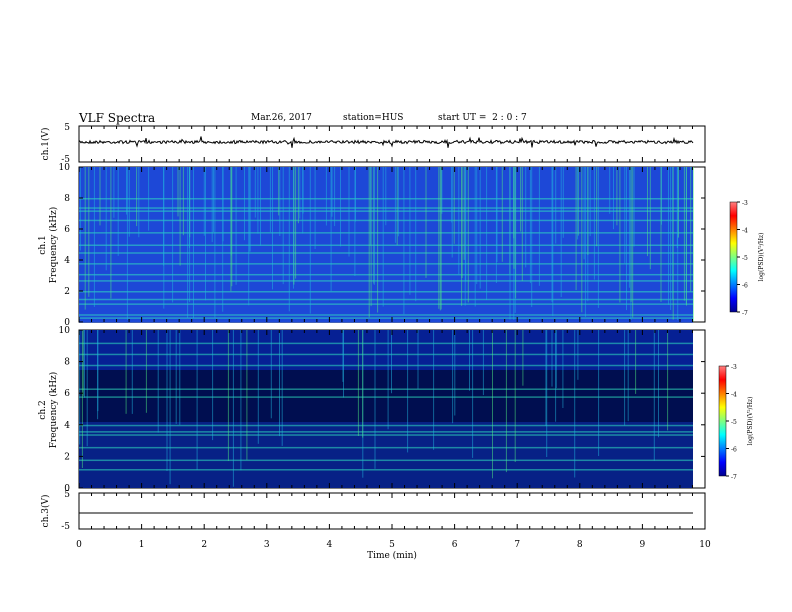 This screenshot has height=612, width=792. I want to click on x-tick-label: 4, so click(330, 545).